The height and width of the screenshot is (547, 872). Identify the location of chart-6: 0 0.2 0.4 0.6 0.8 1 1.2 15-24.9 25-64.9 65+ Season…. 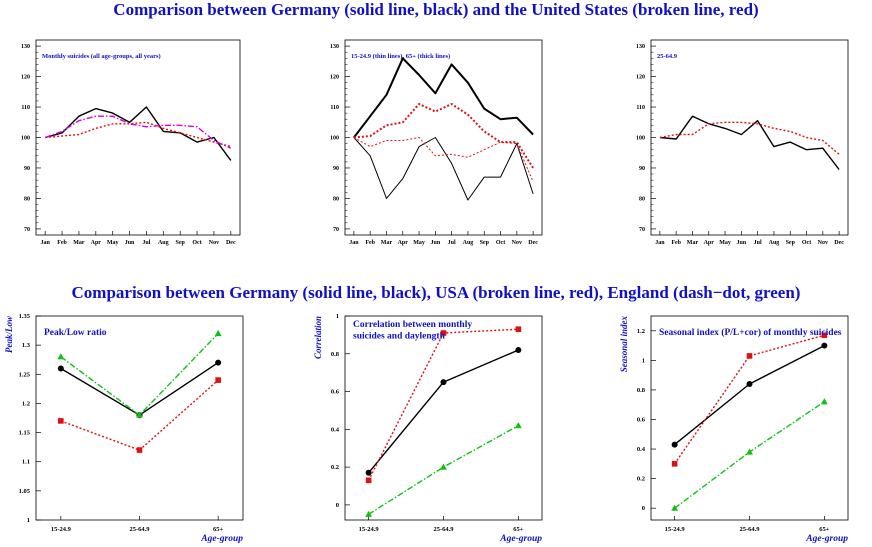
(734, 429).